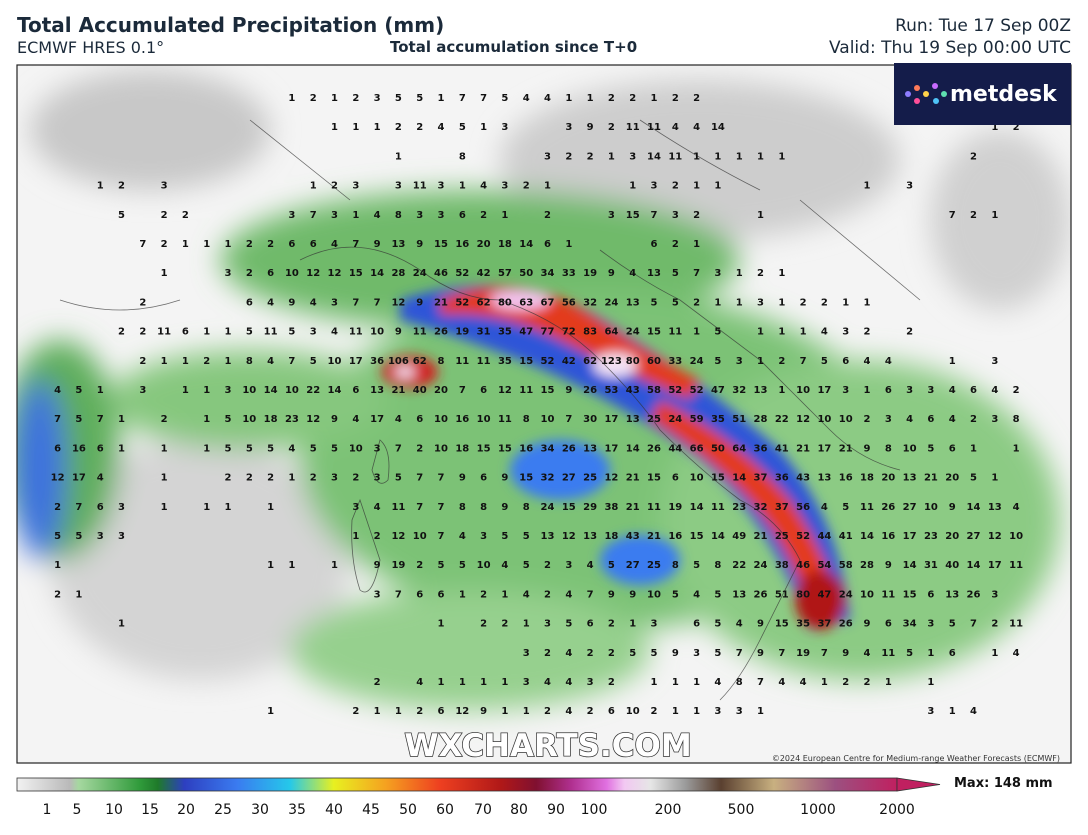 The height and width of the screenshot is (835, 1088). What do you see at coordinates (371, 810) in the screenshot?
I see `colorbar-label: 45` at bounding box center [371, 810].